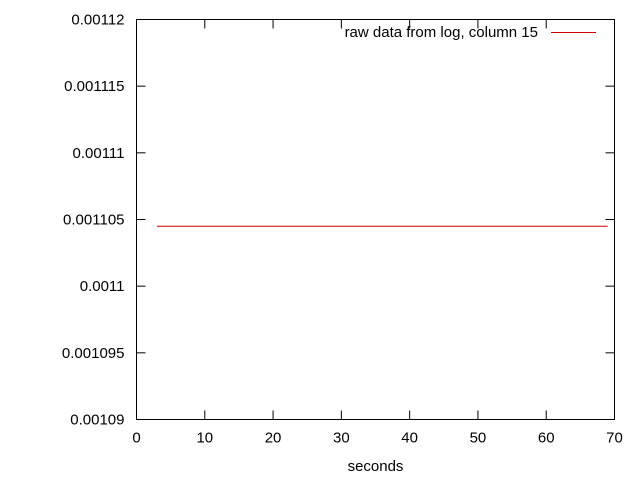 The height and width of the screenshot is (480, 640). Describe the element at coordinates (478, 438) in the screenshot. I see `x-tick-label-5: 50` at that location.